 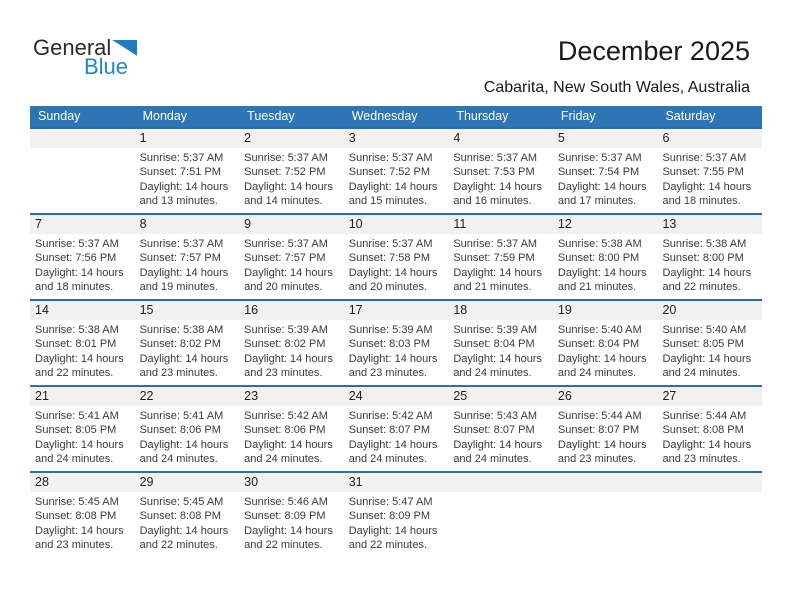 I want to click on daylight-text: Daylight: 14 hours and 23 minutes., so click(x=79, y=538).